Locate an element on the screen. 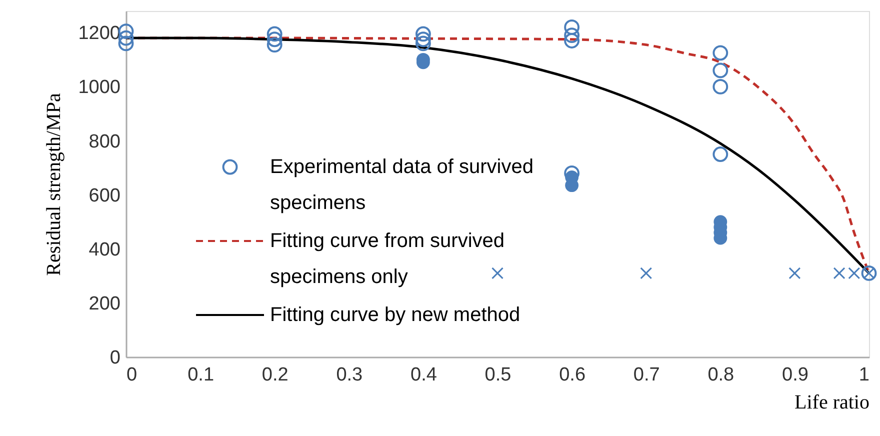 Image resolution: width=880 pixels, height=436 pixels. x-tick-label: 0.7 is located at coordinates (646, 375).